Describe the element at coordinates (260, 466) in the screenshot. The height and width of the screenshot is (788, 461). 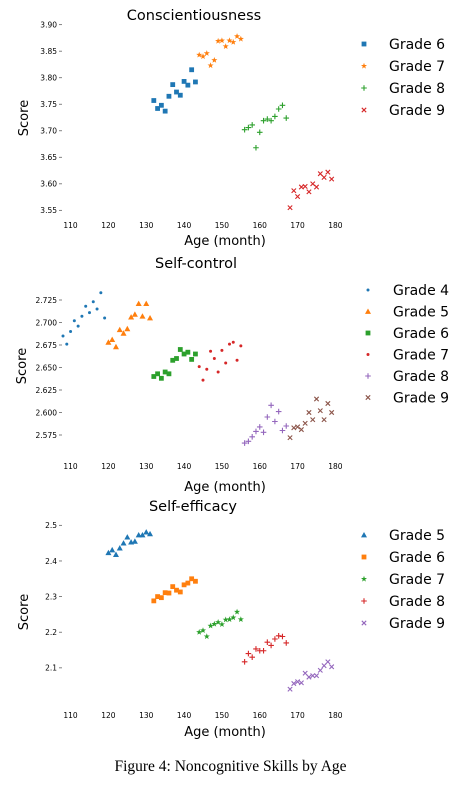
I see `x-tick-label: 160` at that location.